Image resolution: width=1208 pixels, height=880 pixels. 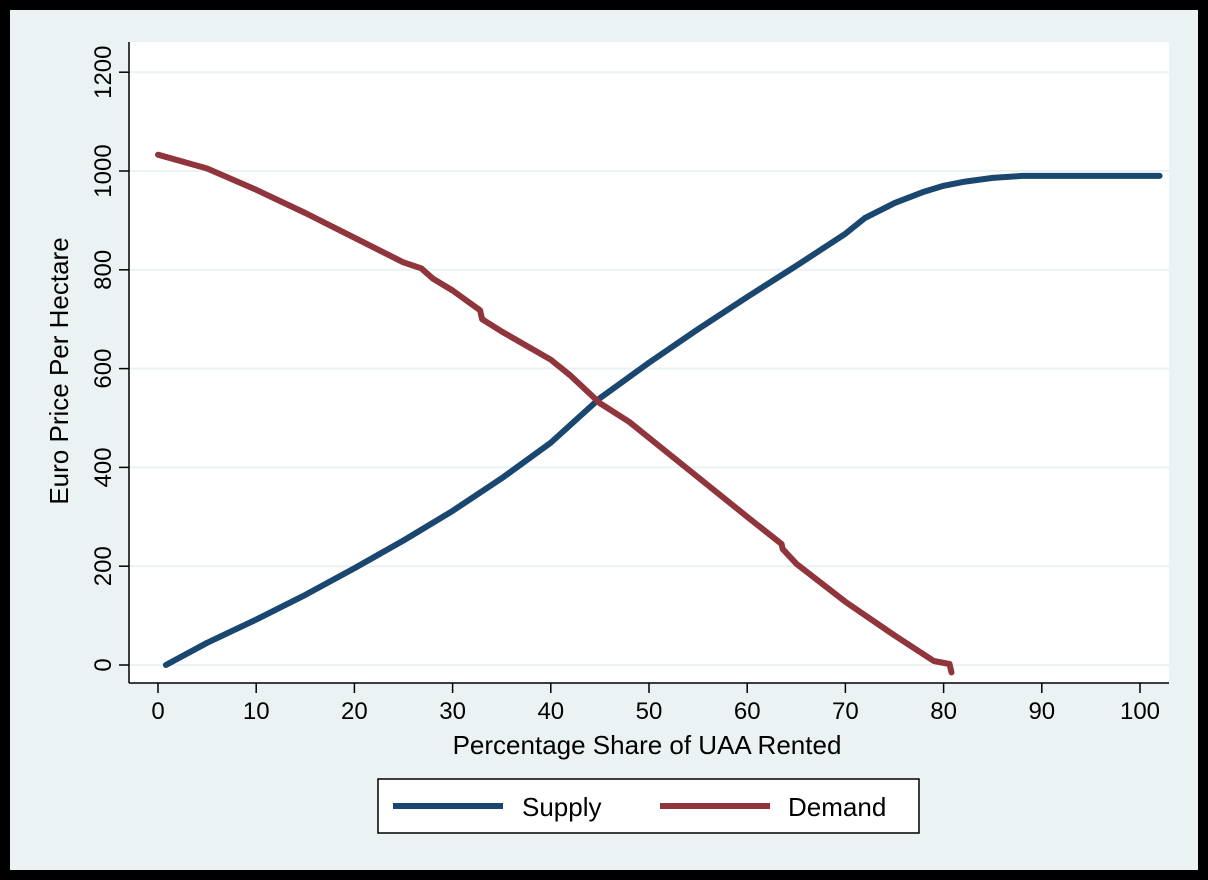 I want to click on x-tick-label: 70, so click(x=845, y=711).